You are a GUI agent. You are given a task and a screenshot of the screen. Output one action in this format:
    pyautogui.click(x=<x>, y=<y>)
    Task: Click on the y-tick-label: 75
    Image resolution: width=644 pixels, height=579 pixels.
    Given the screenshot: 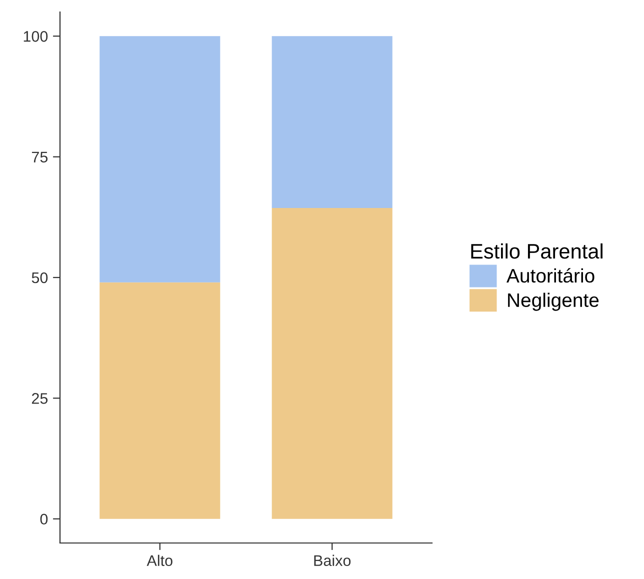 What is the action you would take?
    pyautogui.click(x=40, y=157)
    